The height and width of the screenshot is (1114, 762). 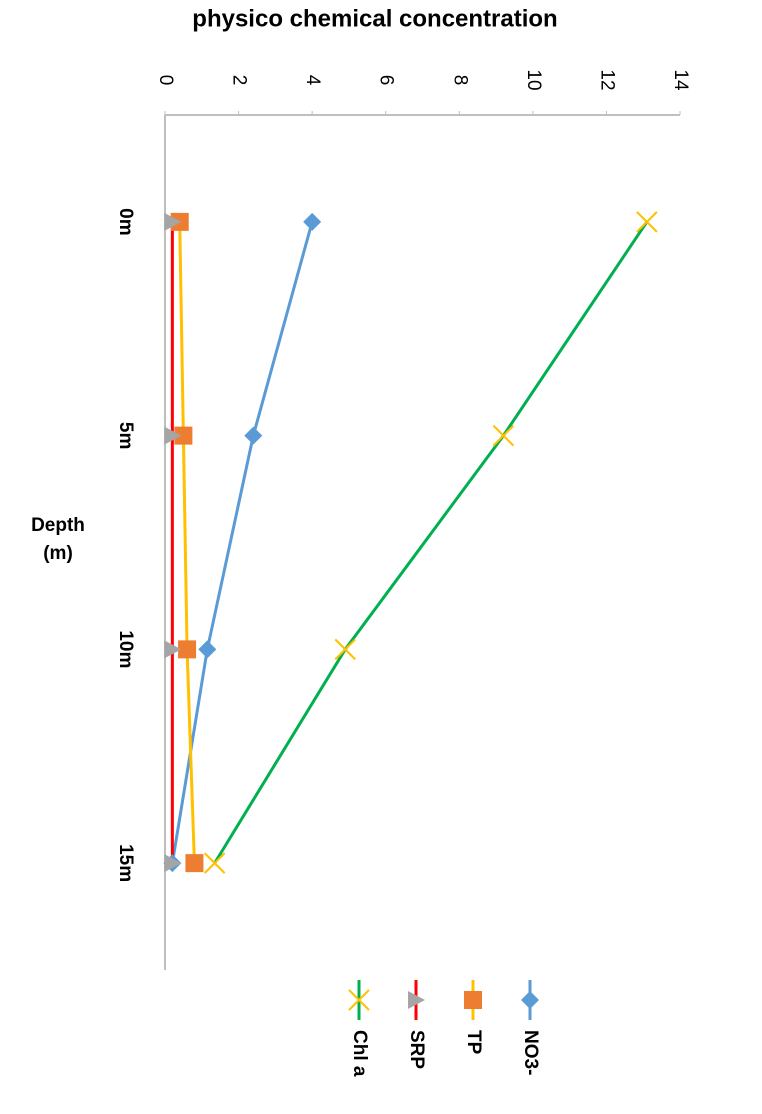 What do you see at coordinates (606, 79) in the screenshot?
I see `x-tick-label: 12` at bounding box center [606, 79].